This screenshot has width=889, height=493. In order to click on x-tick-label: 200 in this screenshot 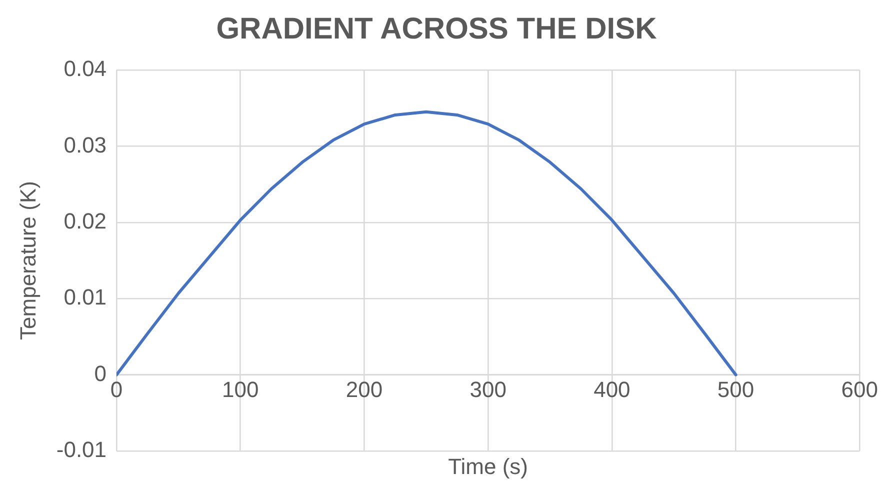, I will do `click(364, 389)`.